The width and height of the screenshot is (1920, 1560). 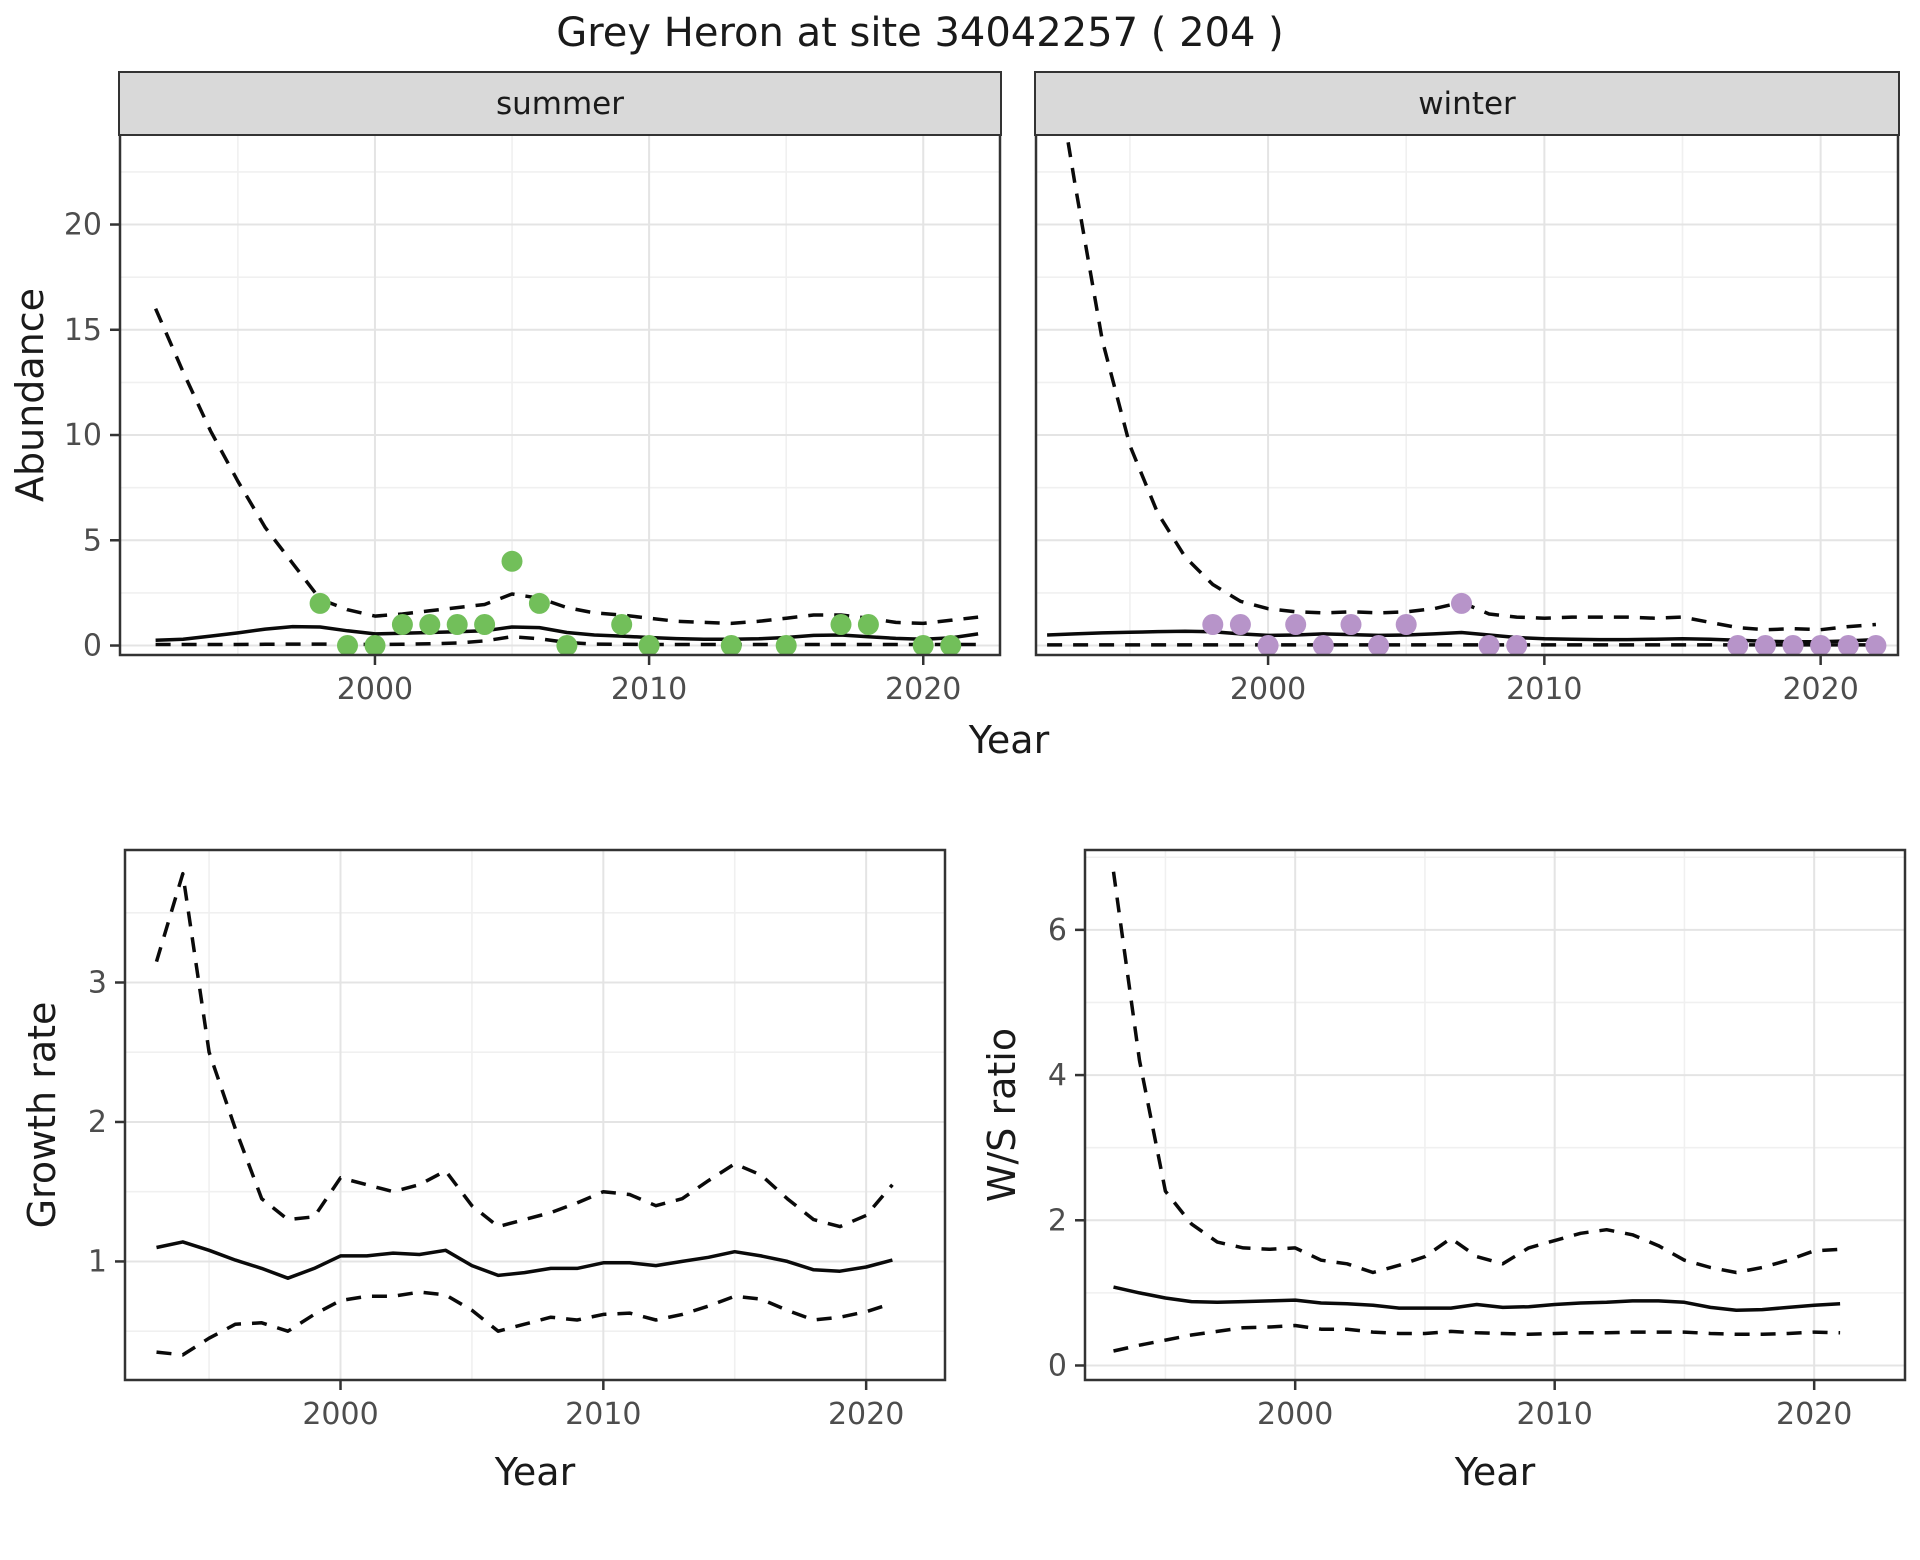 What do you see at coordinates (1057, 930) in the screenshot?
I see `y-tick-label: 6` at bounding box center [1057, 930].